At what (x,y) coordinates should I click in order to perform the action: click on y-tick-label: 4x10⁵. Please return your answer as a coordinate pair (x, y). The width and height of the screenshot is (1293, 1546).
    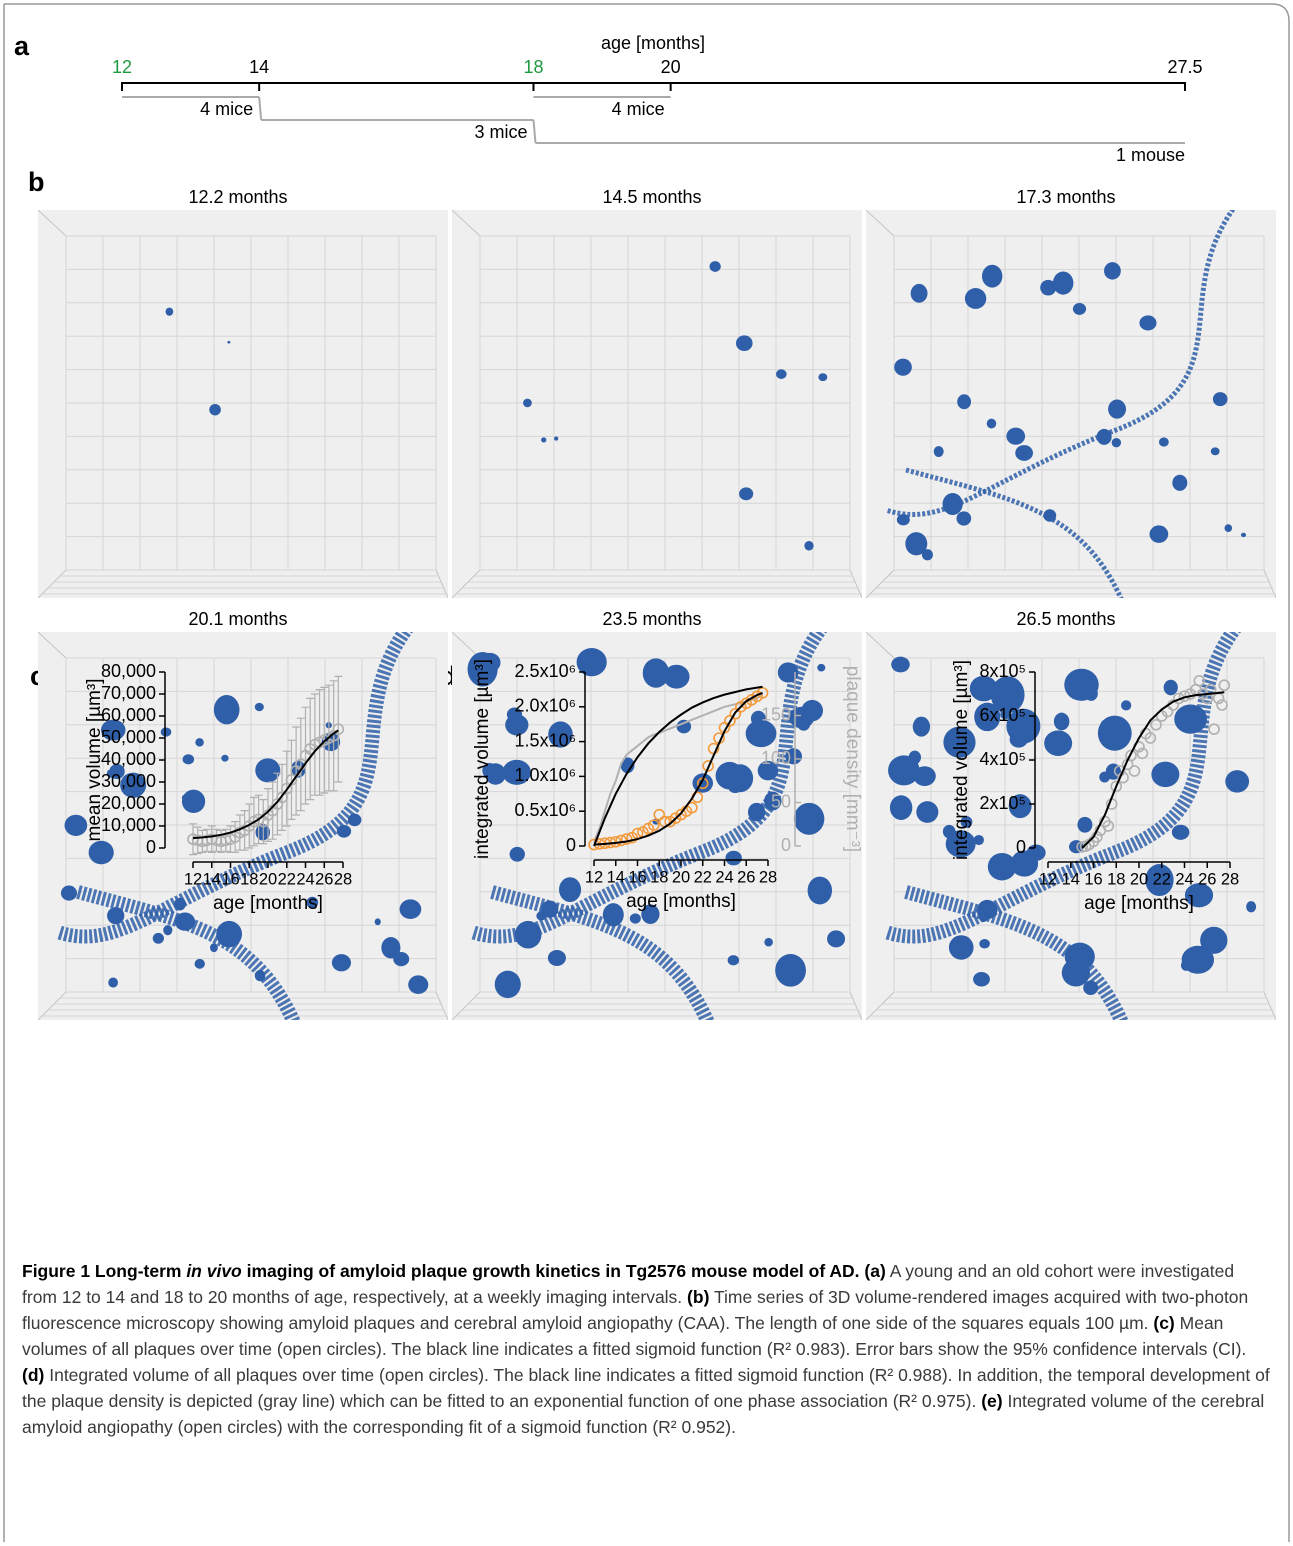
    Looking at the image, I should click on (1003, 759).